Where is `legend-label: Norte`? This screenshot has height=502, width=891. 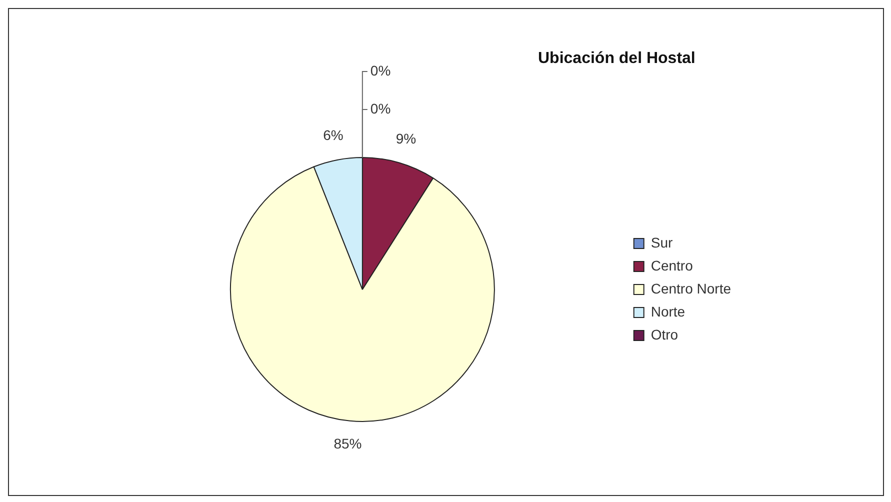
legend-label: Norte is located at coordinates (668, 311).